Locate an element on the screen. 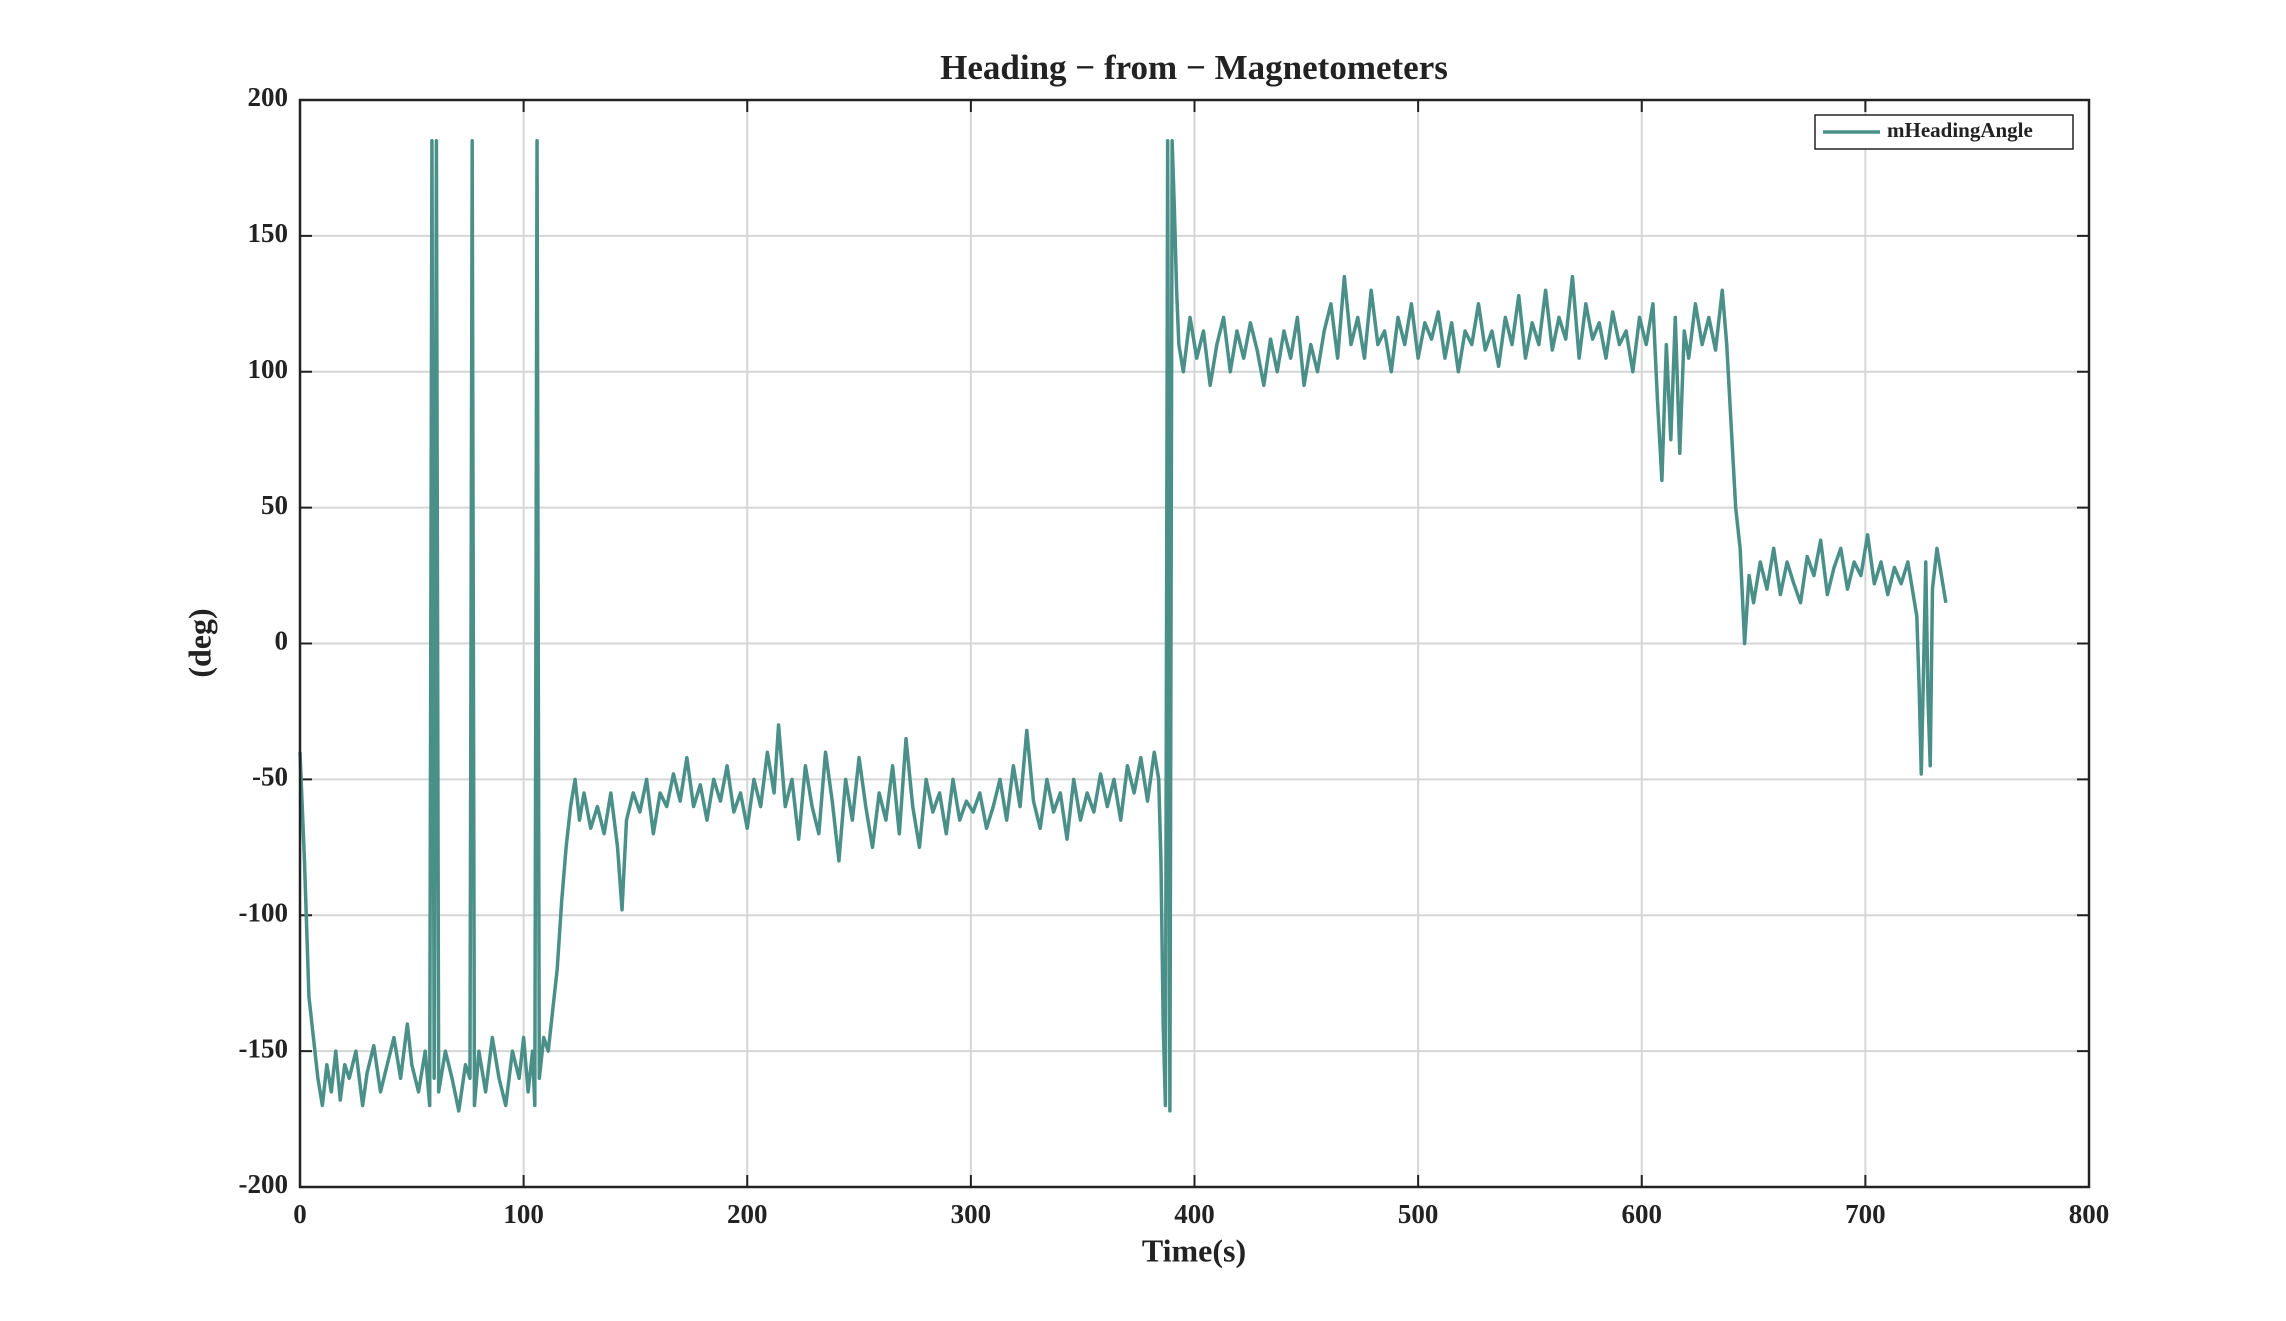  chart-title: Heading − from − Magnetometers is located at coordinates (1194, 67).